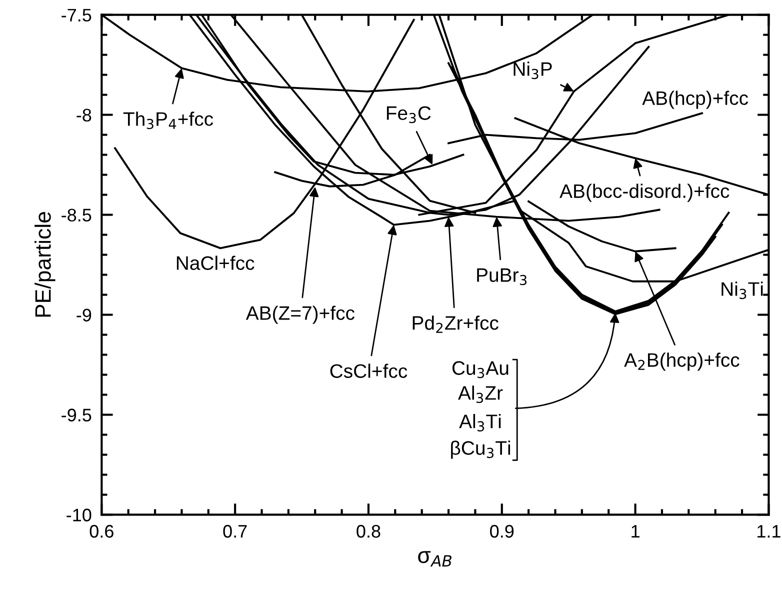 This screenshot has width=782, height=593. What do you see at coordinates (682, 361) in the screenshot?
I see `annotation: A$_{2}$B(hcp)+fcc` at bounding box center [682, 361].